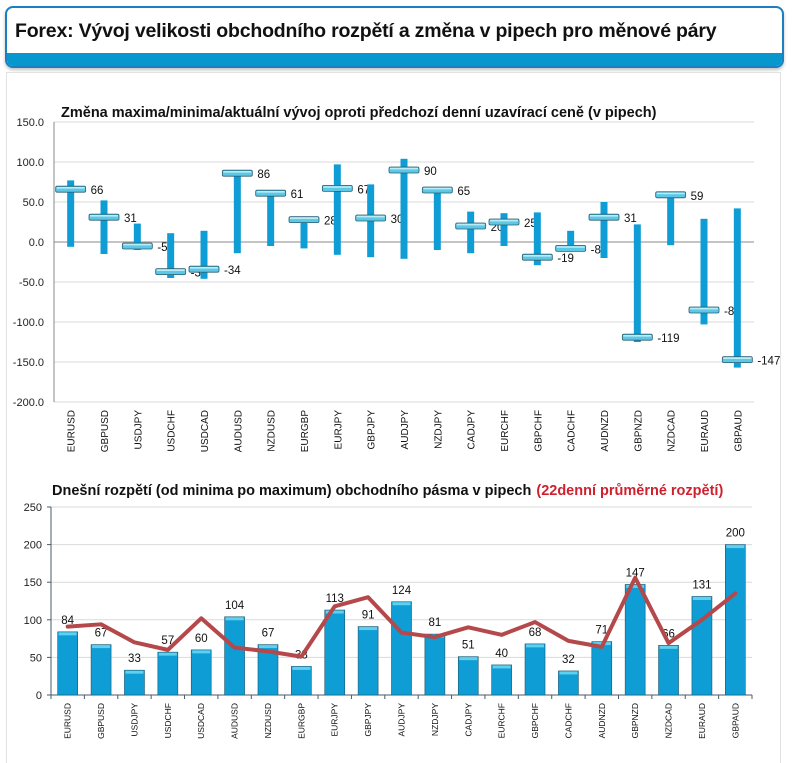  I want to click on spread-chart-data-label: 81, so click(434, 623).